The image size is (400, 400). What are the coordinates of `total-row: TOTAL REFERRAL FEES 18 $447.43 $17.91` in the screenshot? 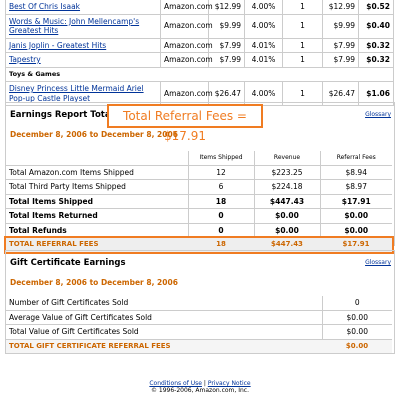 It's located at (199, 244).